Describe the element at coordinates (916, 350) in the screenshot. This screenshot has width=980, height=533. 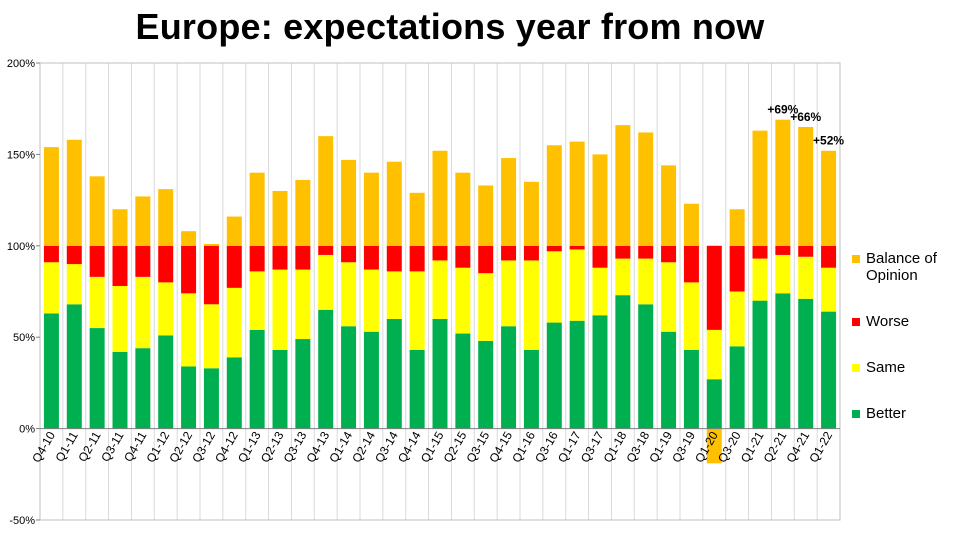
I see `chart-legend: Balance of Opinion Worse Same Better` at that location.